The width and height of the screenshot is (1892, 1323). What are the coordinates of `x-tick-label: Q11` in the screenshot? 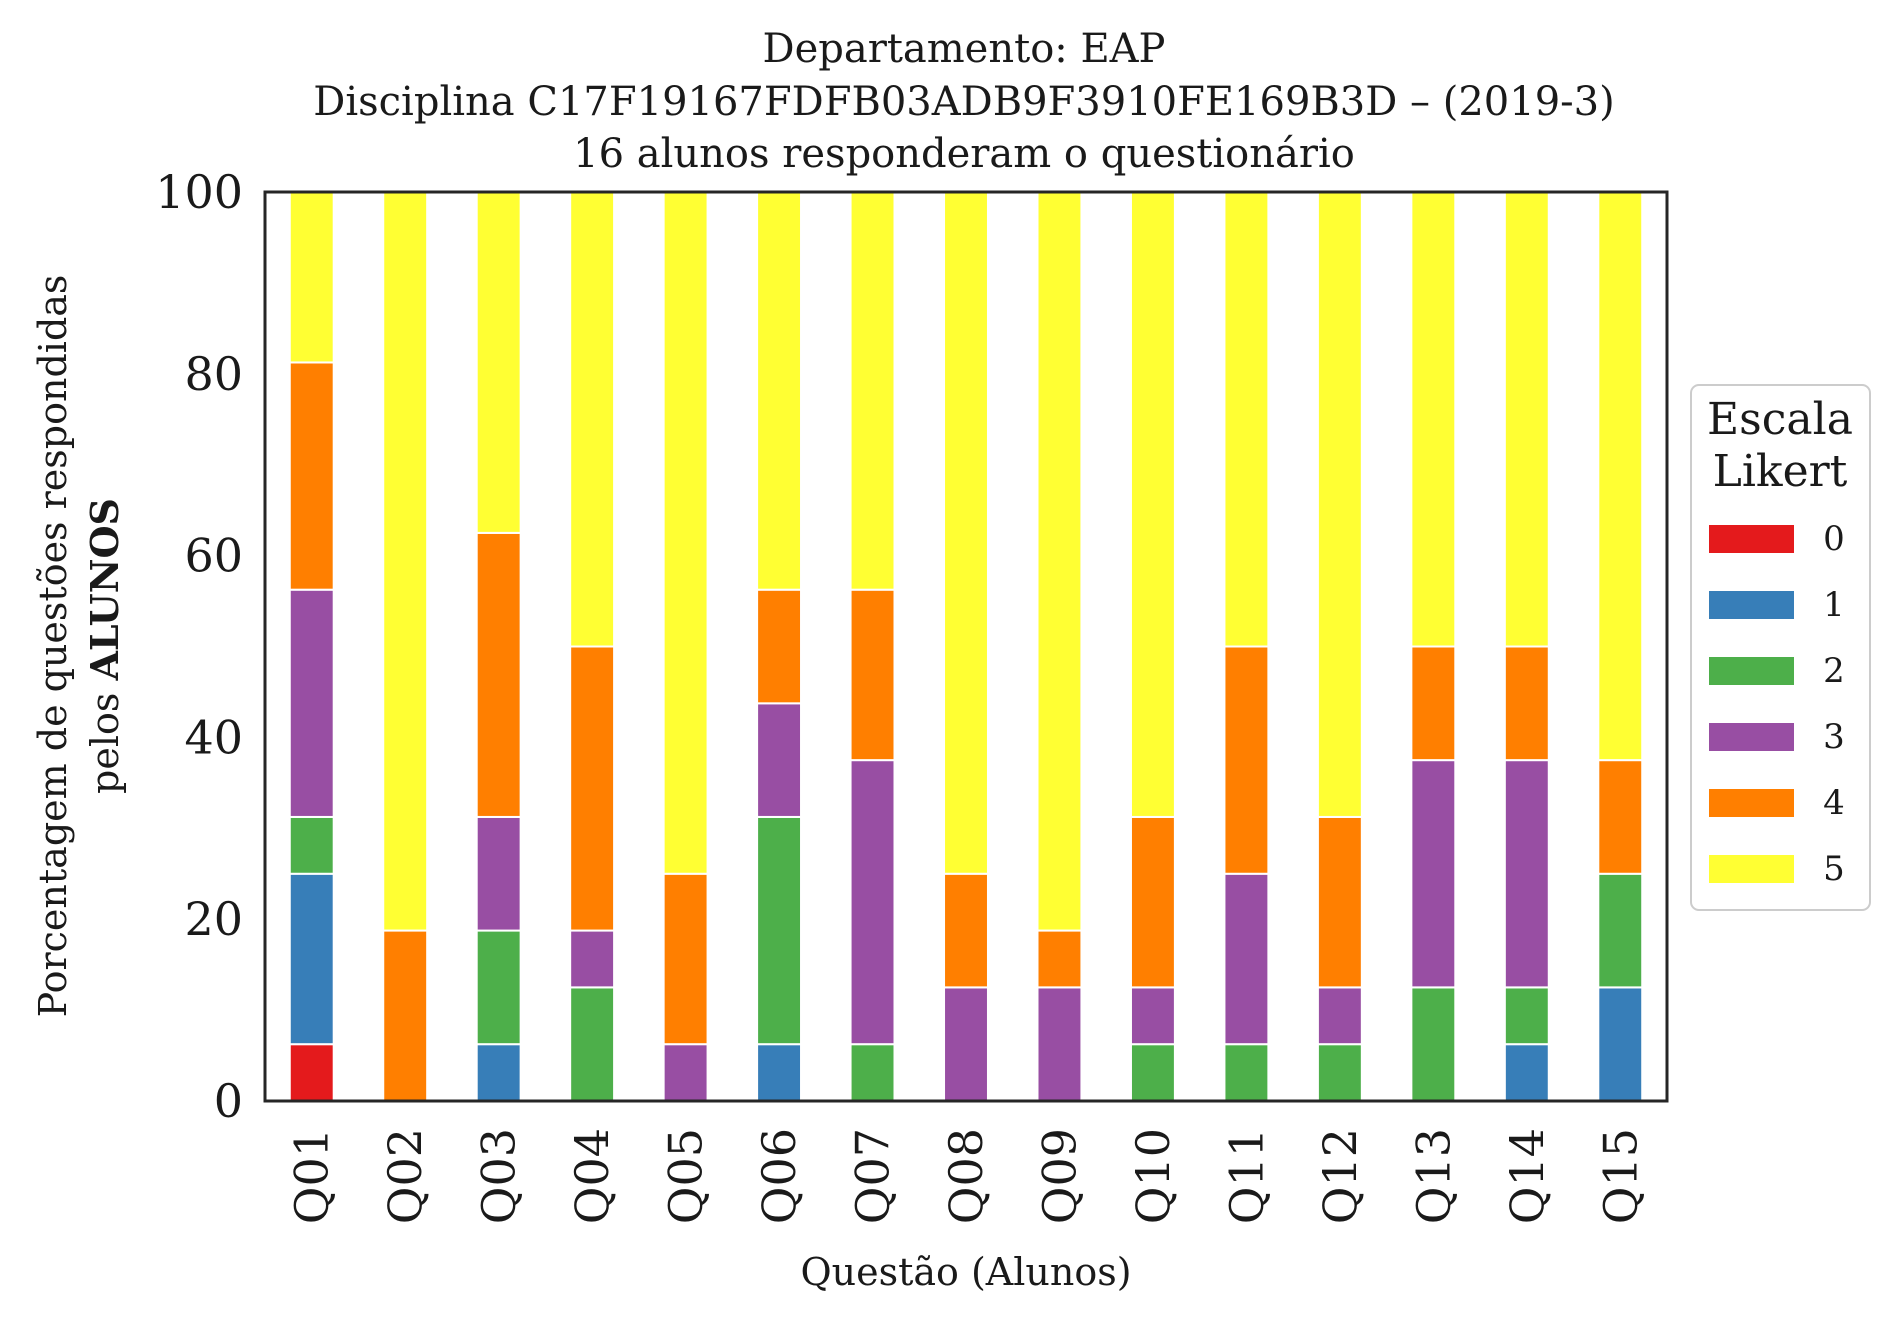 It's located at (1246, 1176).